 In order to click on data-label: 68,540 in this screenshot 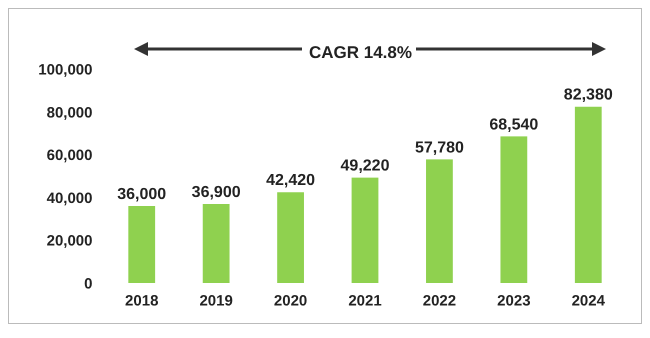, I will do `click(513, 125)`.